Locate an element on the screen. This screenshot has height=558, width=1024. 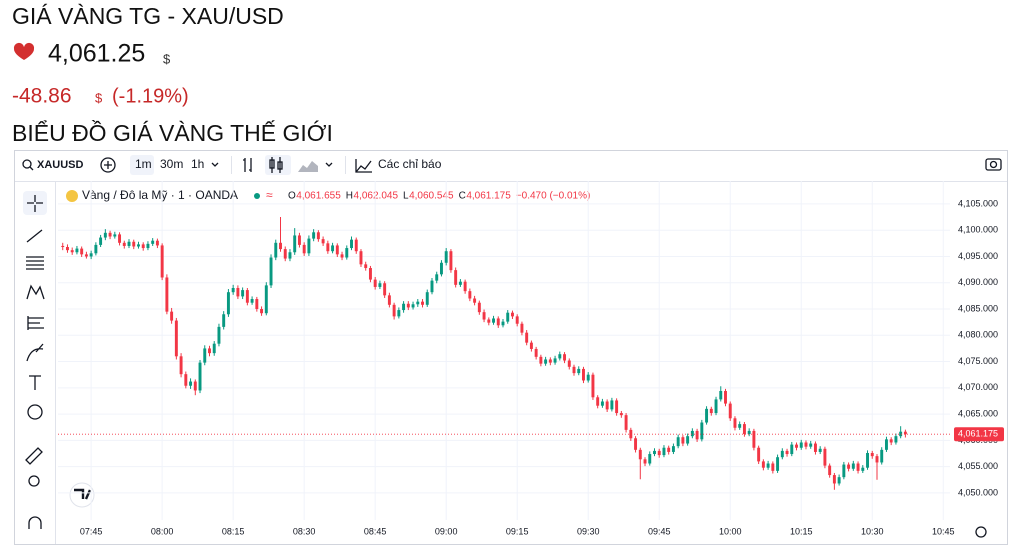
x-tick-label: 10:15 is located at coordinates (801, 531).